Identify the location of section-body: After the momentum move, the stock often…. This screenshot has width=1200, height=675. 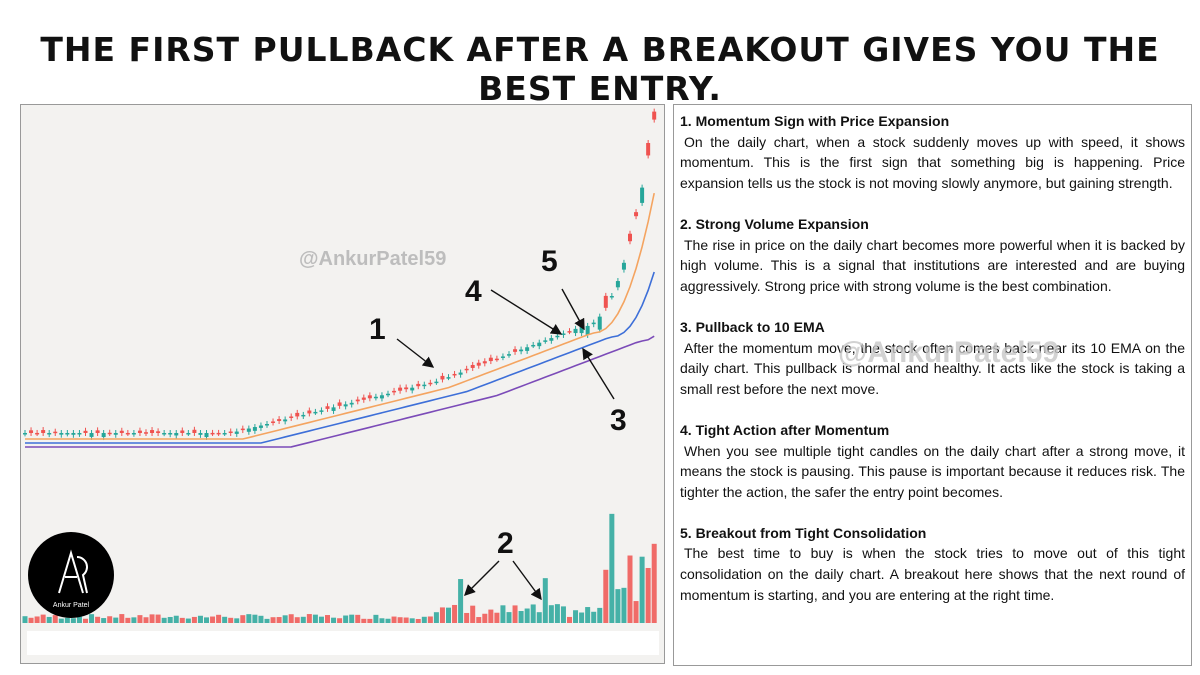
(932, 368).